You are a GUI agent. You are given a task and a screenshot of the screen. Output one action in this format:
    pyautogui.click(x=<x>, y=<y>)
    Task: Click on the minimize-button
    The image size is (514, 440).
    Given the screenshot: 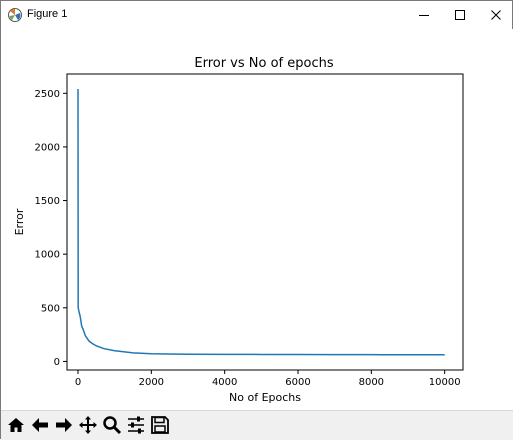 What is the action you would take?
    pyautogui.click(x=424, y=15)
    